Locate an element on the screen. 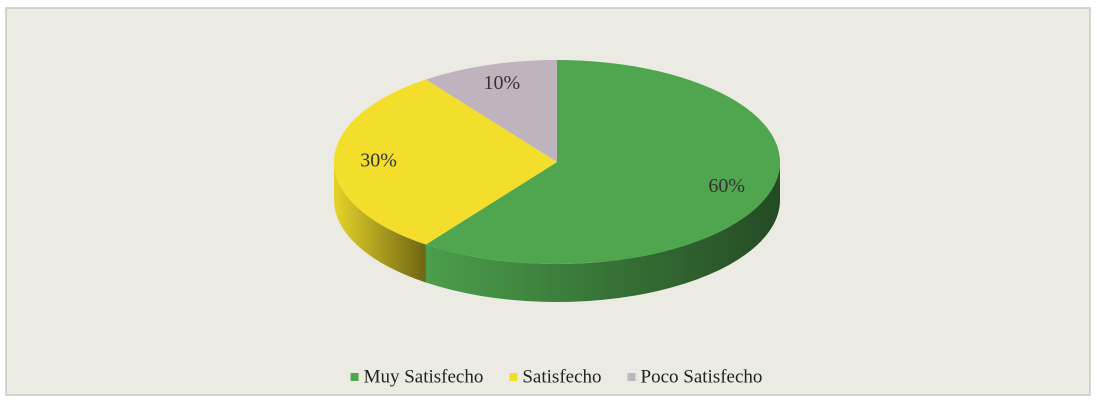 Image resolution: width=1097 pixels, height=403 pixels. legend-label: Muy Satisfecho is located at coordinates (424, 376).